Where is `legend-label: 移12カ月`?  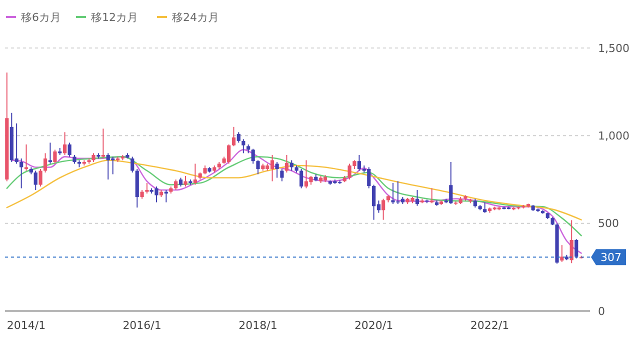
legend-label: 移12カ月 is located at coordinates (114, 17).